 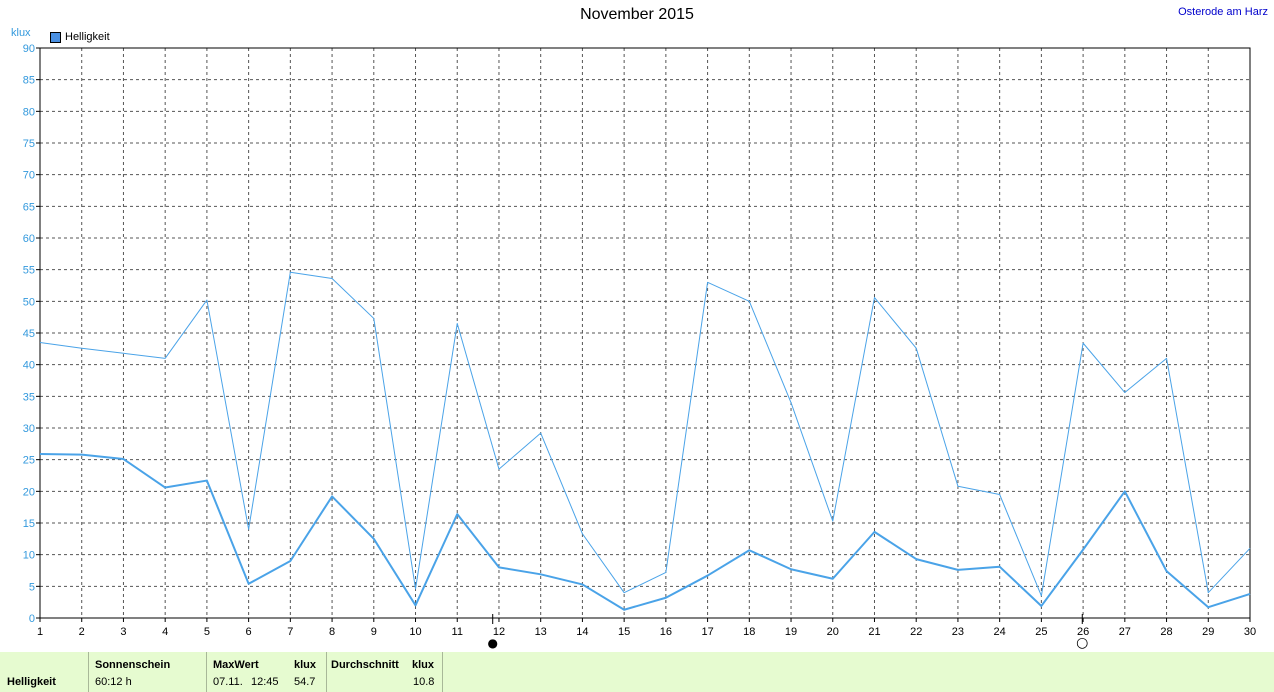 I want to click on x-tick-label-5: 5, so click(x=207, y=632).